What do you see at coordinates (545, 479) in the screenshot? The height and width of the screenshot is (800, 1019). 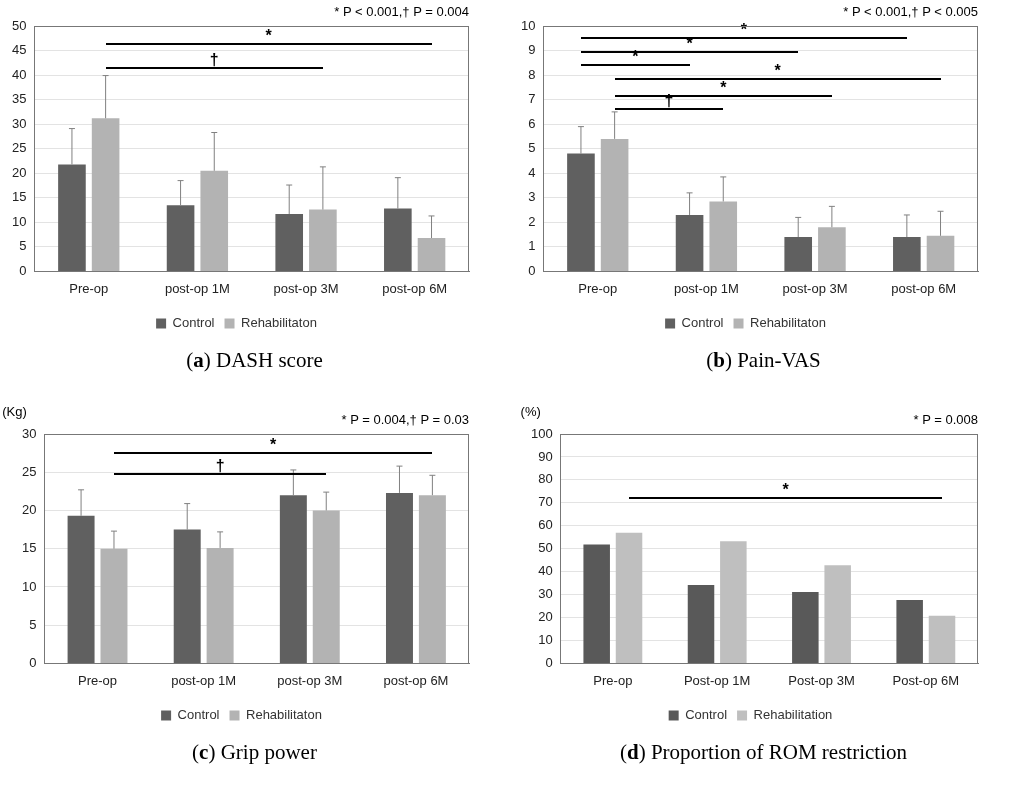 I see `y-tick-label: 80` at bounding box center [545, 479].